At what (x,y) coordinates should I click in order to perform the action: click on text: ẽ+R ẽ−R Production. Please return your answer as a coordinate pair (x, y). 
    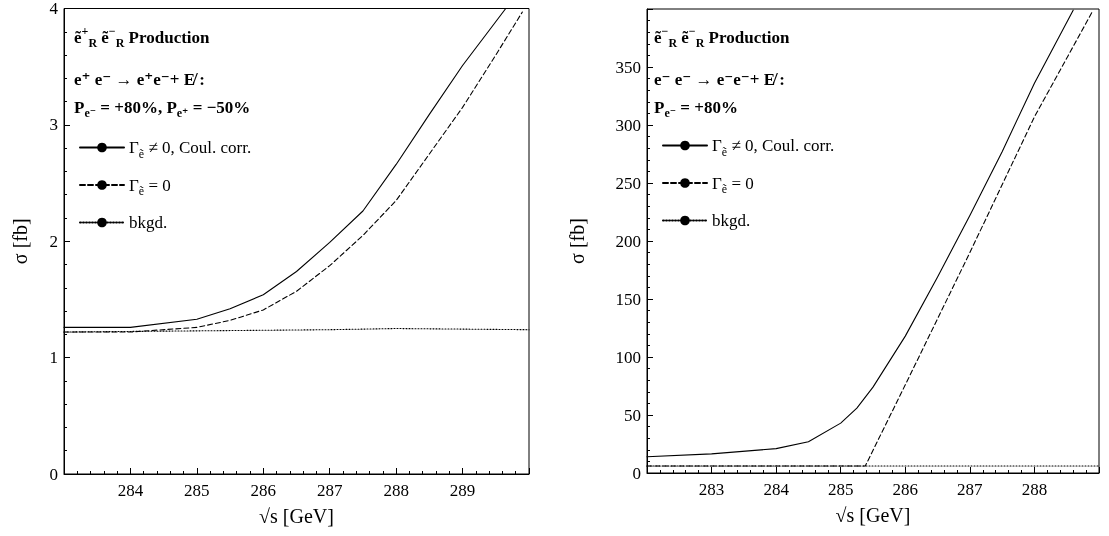
    Looking at the image, I should click on (142, 37).